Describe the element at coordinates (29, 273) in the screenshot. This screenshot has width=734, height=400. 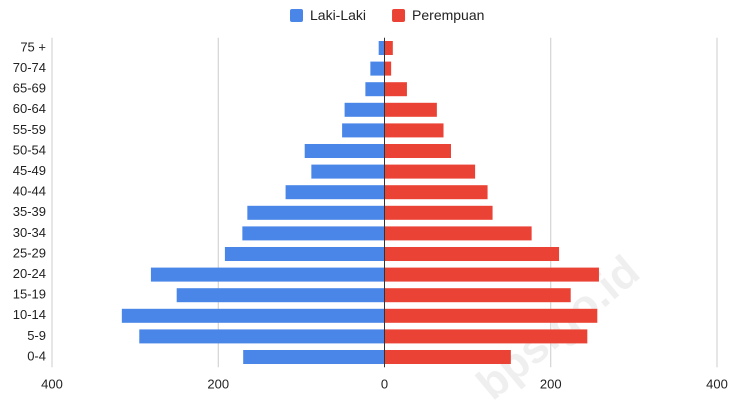
I see `y-tick-label: 20-24` at that location.